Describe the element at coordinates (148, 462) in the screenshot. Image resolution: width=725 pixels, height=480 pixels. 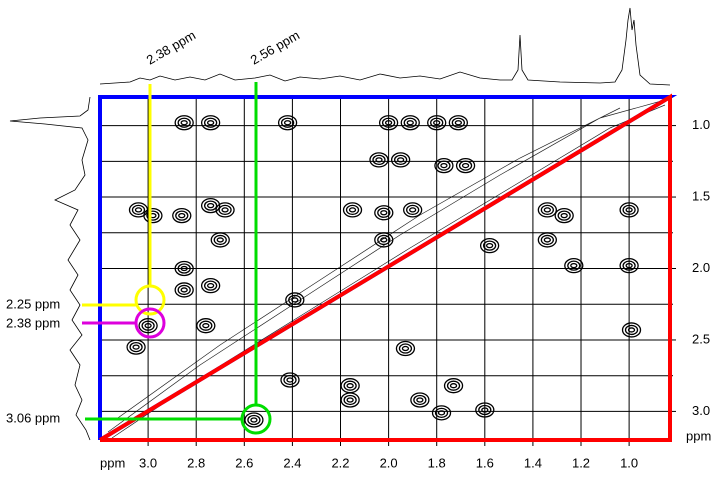
I see `x-tick-label: 3.0` at that location.